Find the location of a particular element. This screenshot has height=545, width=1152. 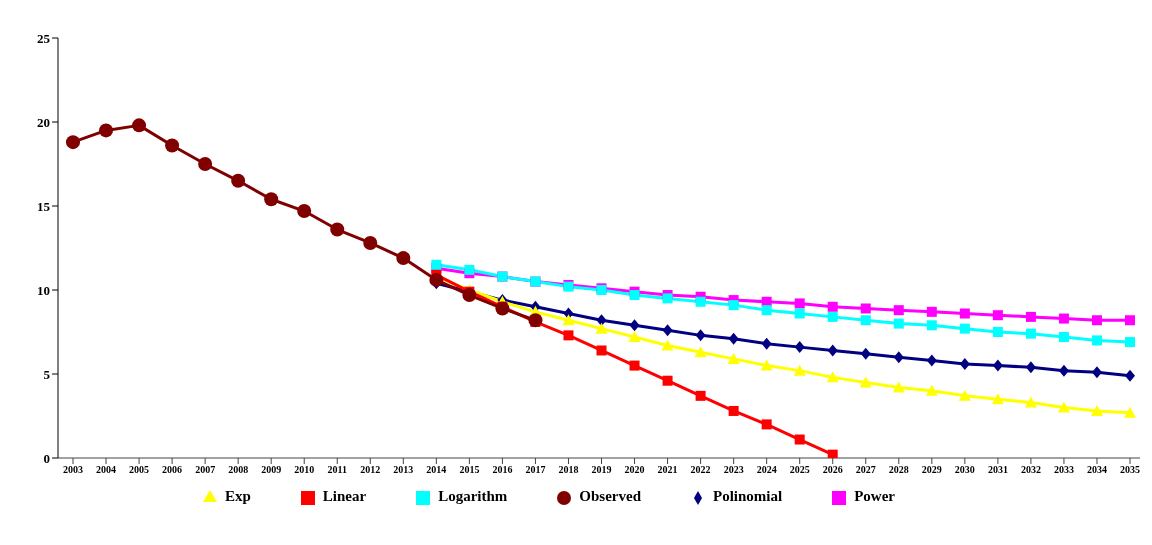

legend-label: Logarithm is located at coordinates (473, 496).